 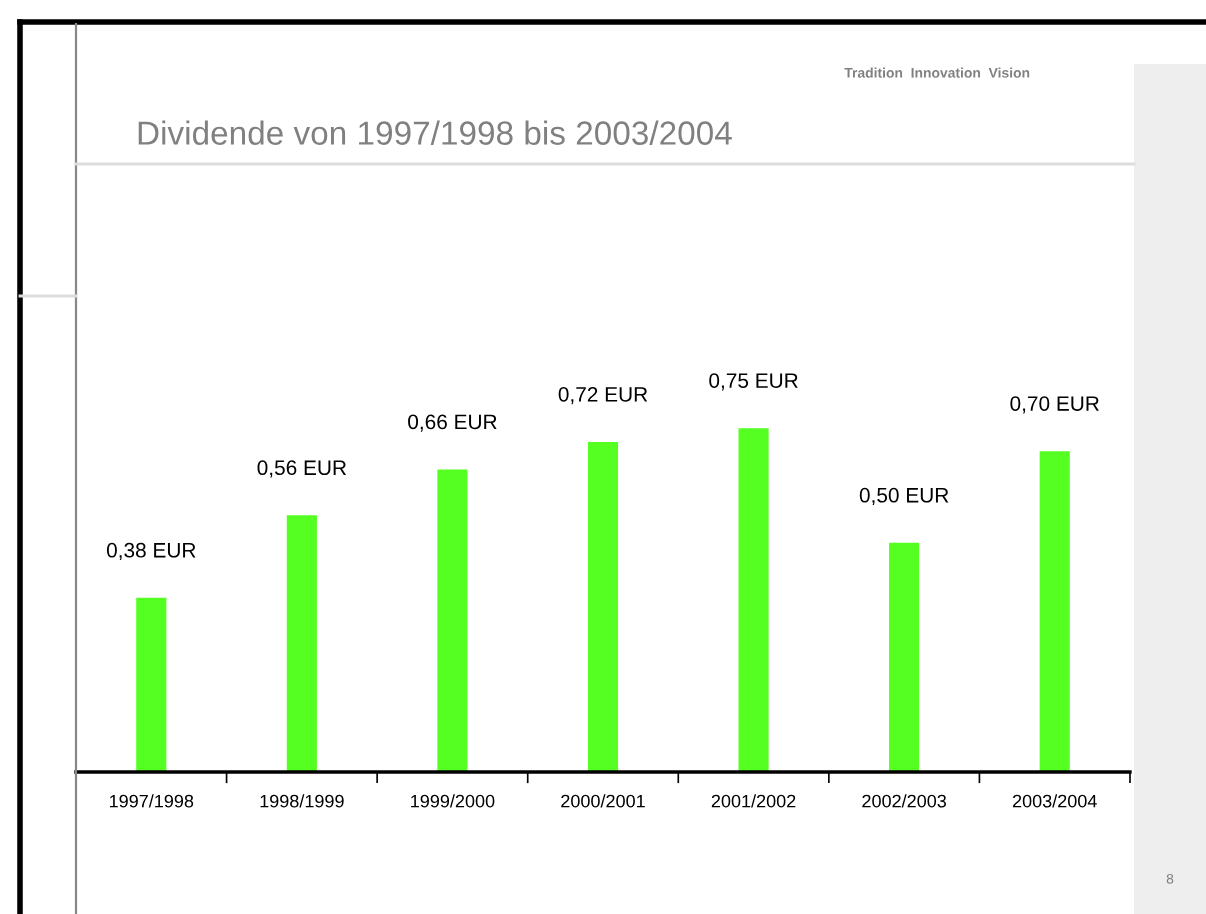 I want to click on data-label: 0,56 EUR, so click(x=302, y=469).